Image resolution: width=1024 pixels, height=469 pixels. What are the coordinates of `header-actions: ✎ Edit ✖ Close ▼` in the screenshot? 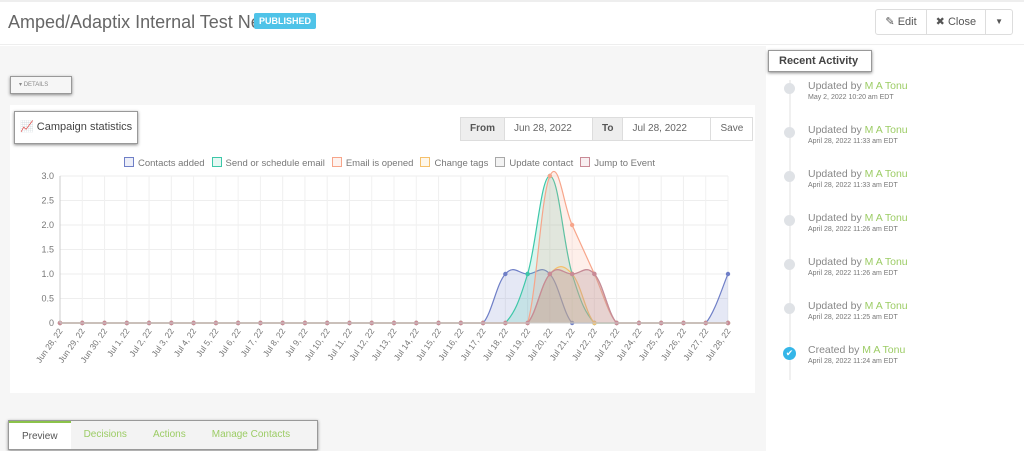 It's located at (944, 22).